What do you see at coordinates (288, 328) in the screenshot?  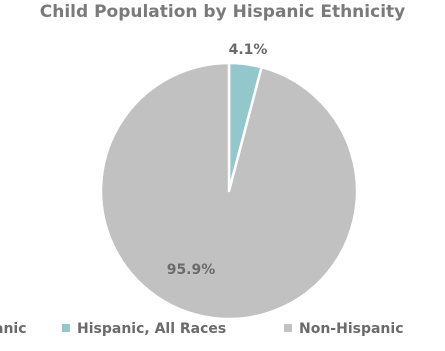 I see `legend-swatch-non-hispanic` at bounding box center [288, 328].